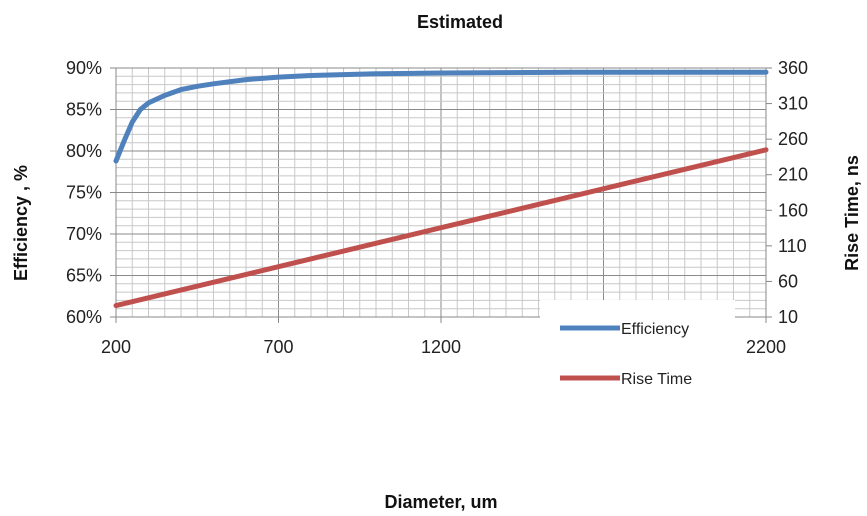 This screenshot has height=516, width=867. I want to click on y-left-tick-label: 85%, so click(84, 110).